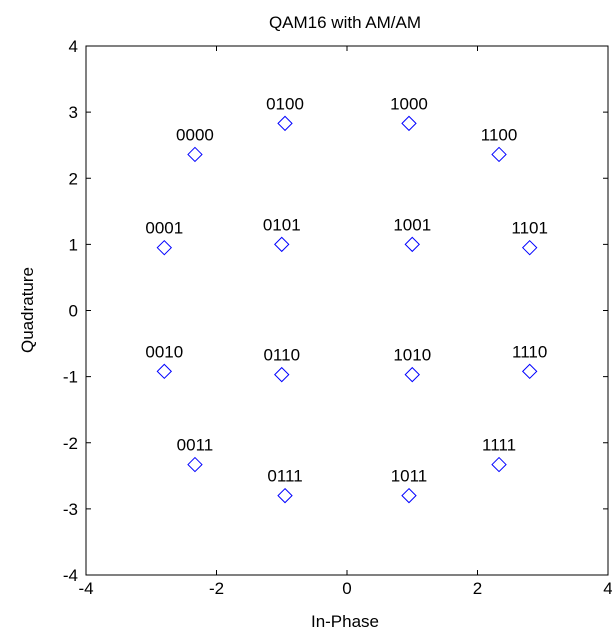 Image resolution: width=612 pixels, height=636 pixels. What do you see at coordinates (412, 224) in the screenshot?
I see `data-point-label: 1001` at bounding box center [412, 224].